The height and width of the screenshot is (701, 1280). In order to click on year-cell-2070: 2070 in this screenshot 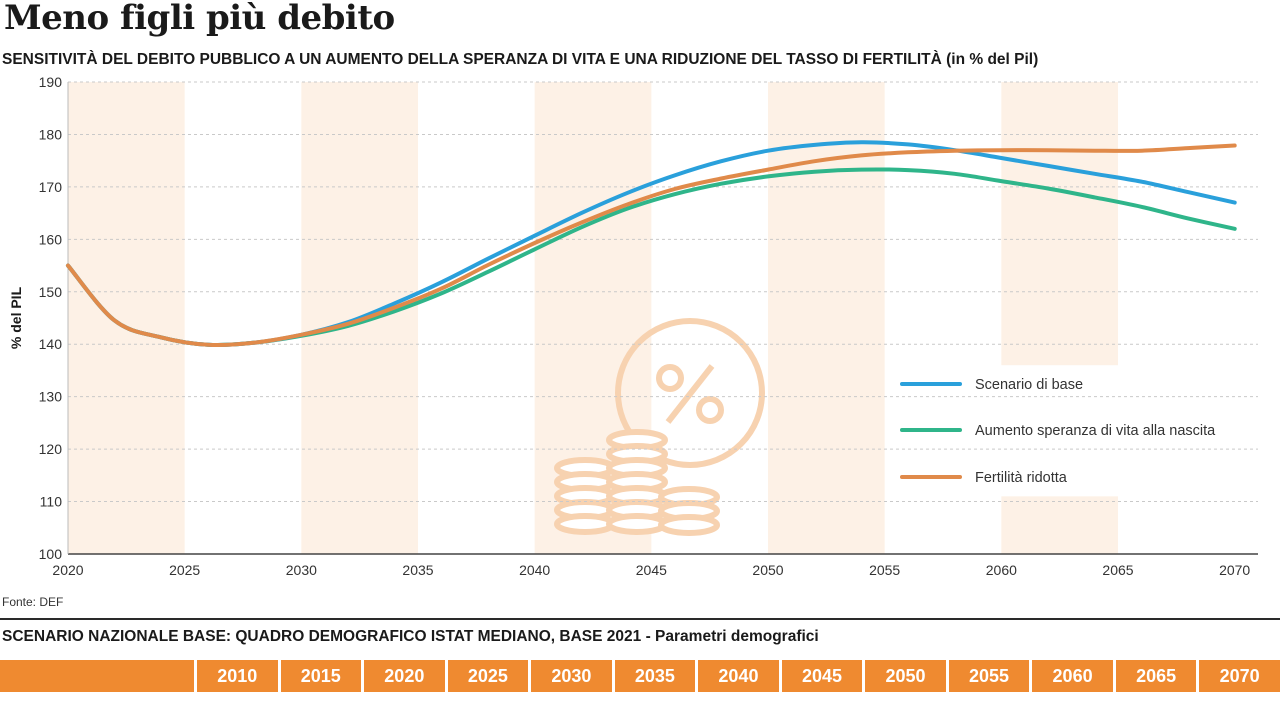, I will do `click(1239, 676)`.